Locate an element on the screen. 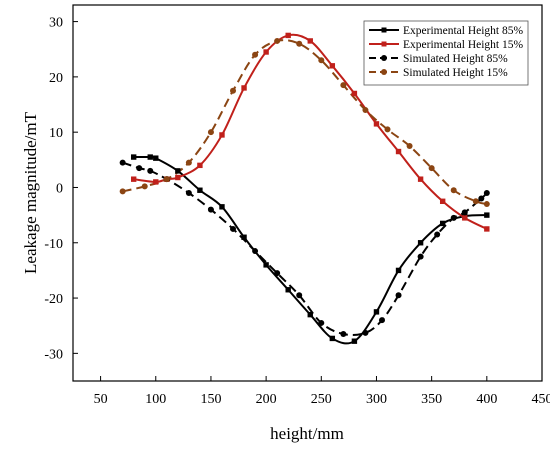 This screenshot has width=550, height=457. y-tick-label: 10 is located at coordinates (56, 133).